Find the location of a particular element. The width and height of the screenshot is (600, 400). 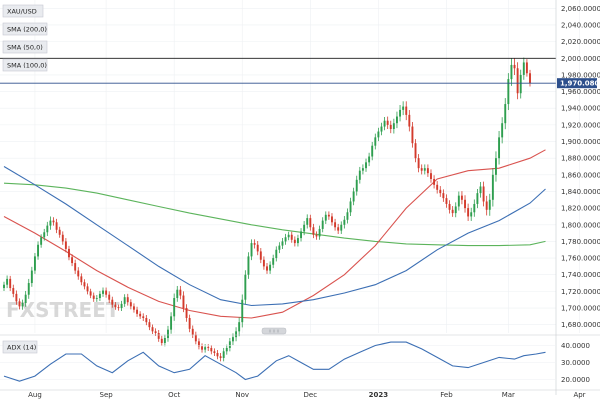

y-tick-label: 1,920.0000 is located at coordinates (580, 125).